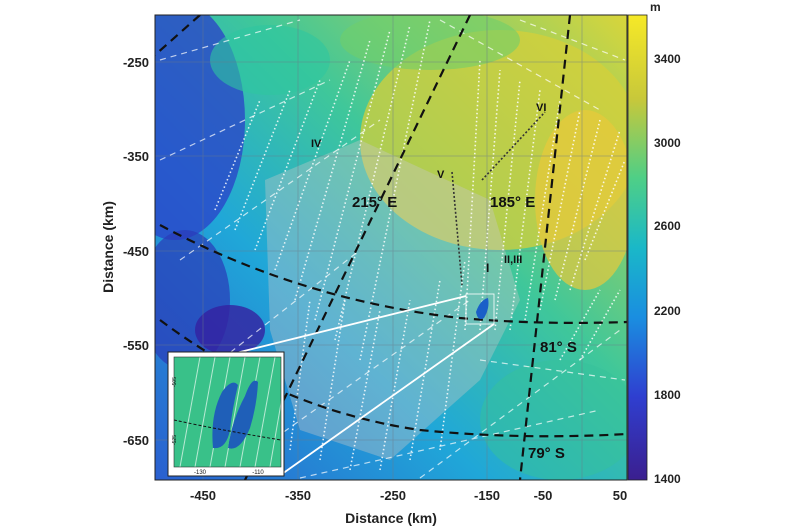 Image resolution: width=800 pixels, height=530 pixels. Describe the element at coordinates (408, 507) in the screenshot. I see `x-axis: -450 -350 -250 -150 -50 50 Distance (km)` at that location.